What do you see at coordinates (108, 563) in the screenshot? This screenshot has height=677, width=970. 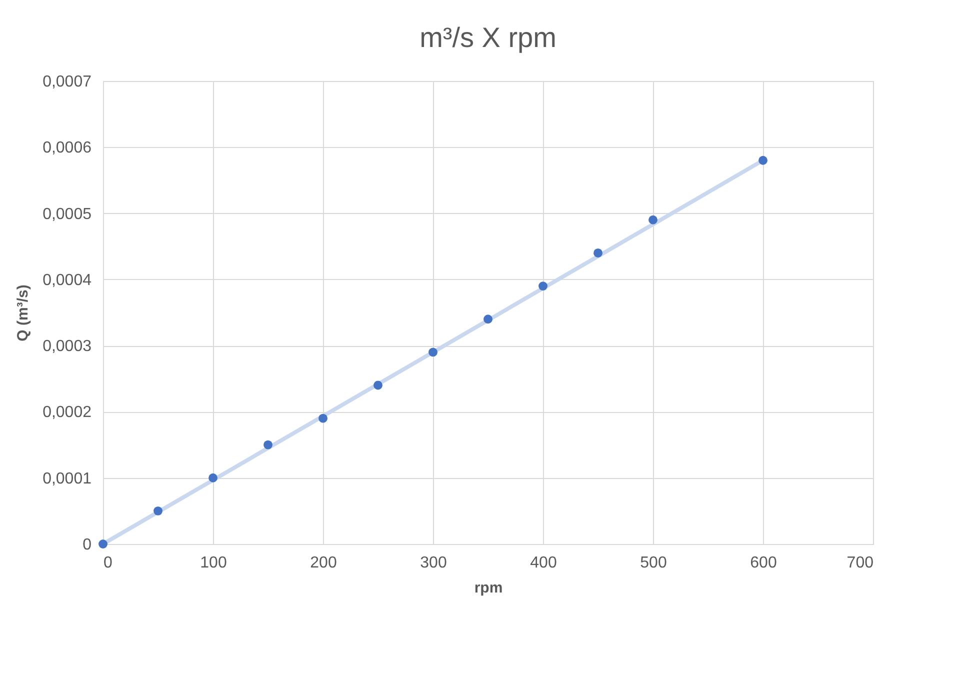 I see `x-tick-label: 0` at bounding box center [108, 563].